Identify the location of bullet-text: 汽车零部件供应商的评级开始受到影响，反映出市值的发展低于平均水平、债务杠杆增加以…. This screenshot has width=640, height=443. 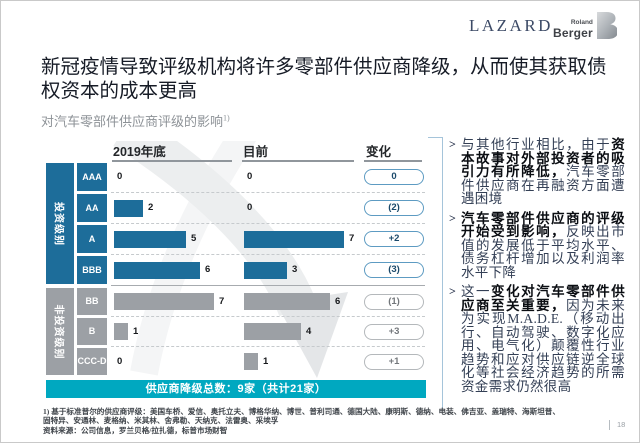
(543, 245).